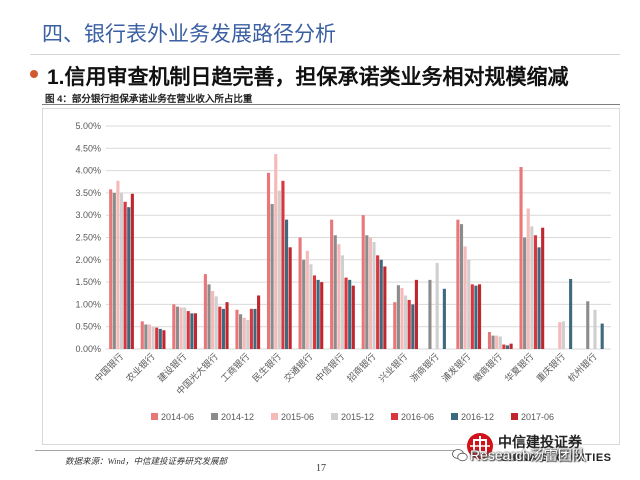 The image size is (640, 480). Describe the element at coordinates (556, 458) in the screenshot. I see `company-name-en: CHINA SECURITIES` at that location.